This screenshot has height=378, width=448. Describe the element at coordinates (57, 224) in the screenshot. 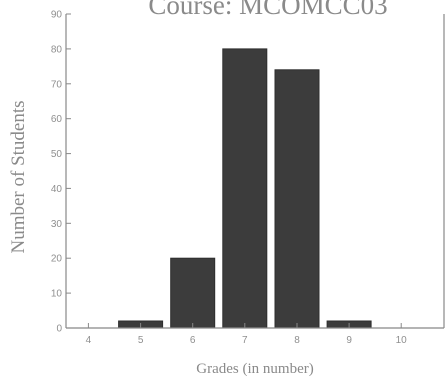

I see `y-tick-label: 30` at that location.